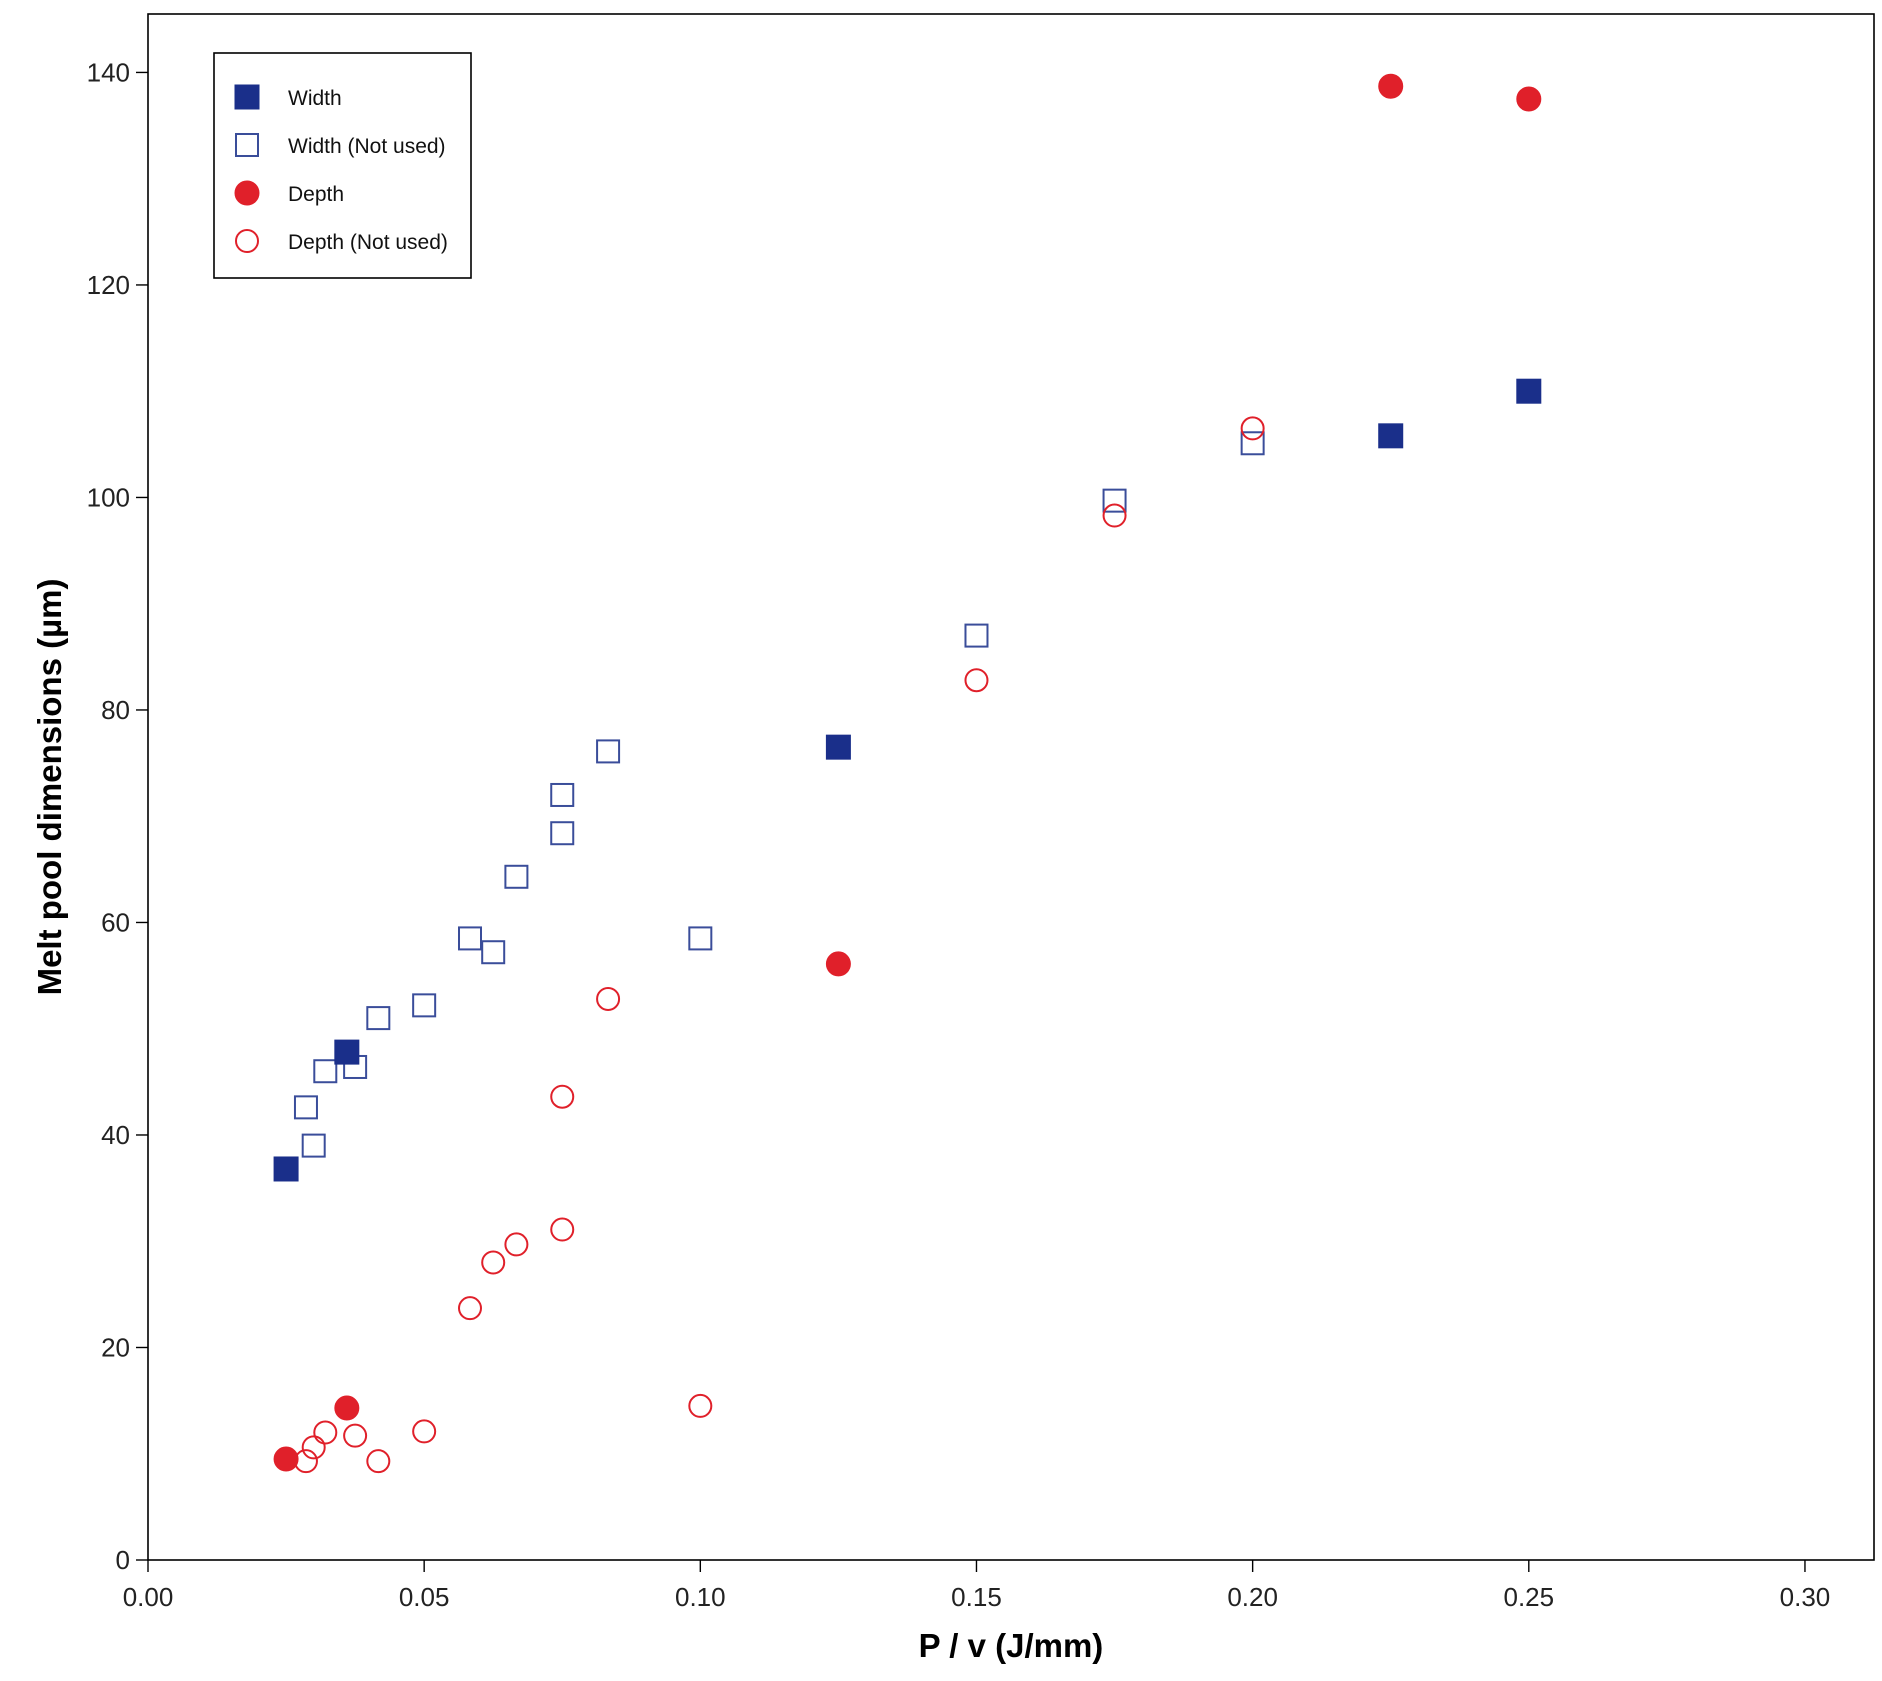  What do you see at coordinates (115, 710) in the screenshot?
I see `y-tick-label: 80` at bounding box center [115, 710].